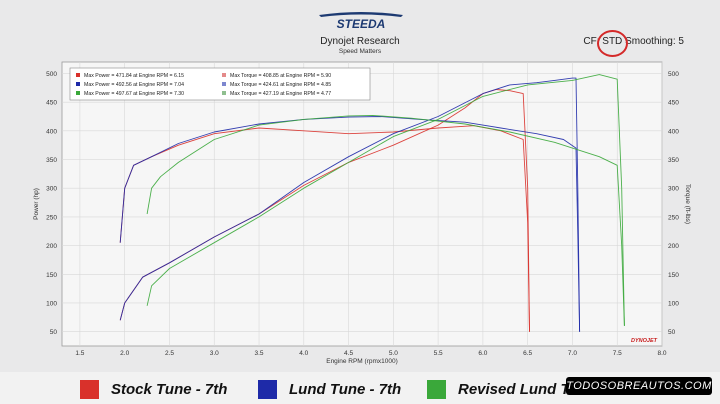 This screenshot has height=404, width=720. Describe the element at coordinates (267, 389) in the screenshot. I see `legend-swatch-lund` at that location.